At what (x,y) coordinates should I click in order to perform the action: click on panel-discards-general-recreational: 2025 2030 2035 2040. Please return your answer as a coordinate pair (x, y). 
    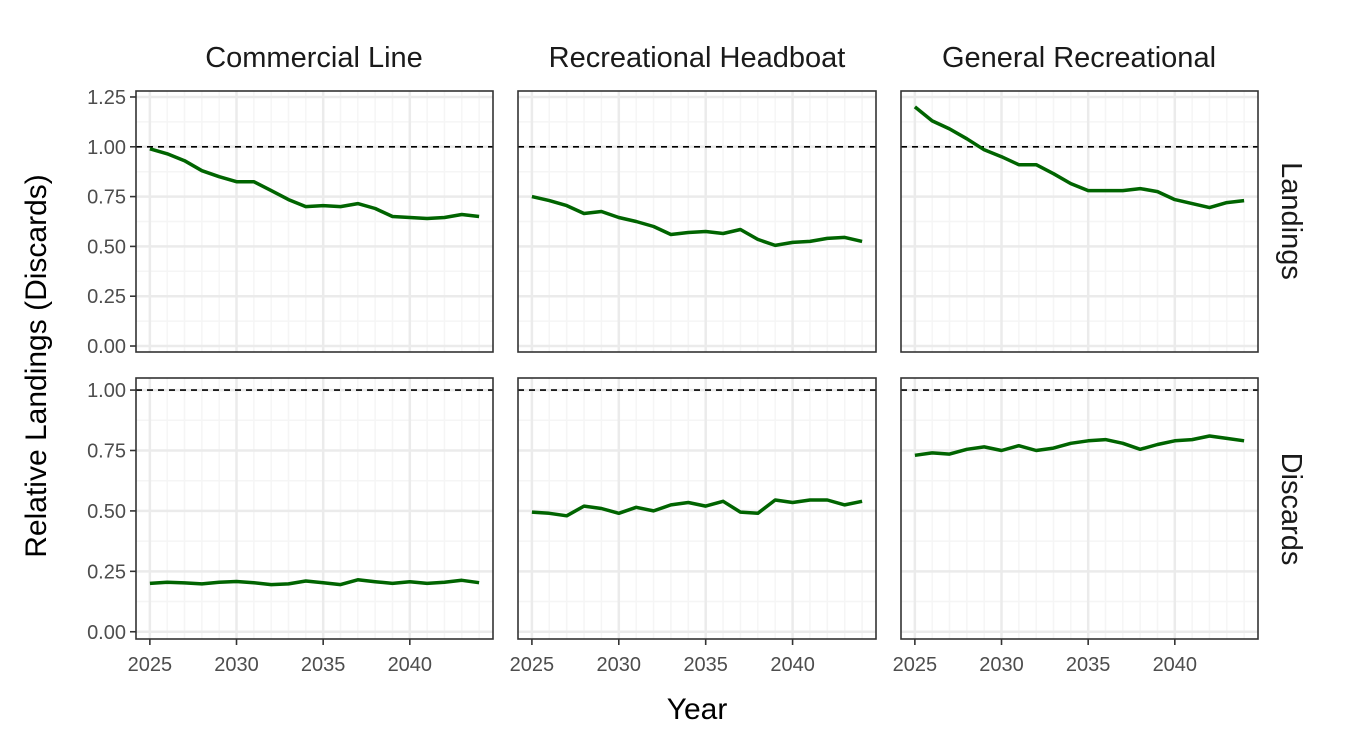
    Looking at the image, I should click on (1076, 526).